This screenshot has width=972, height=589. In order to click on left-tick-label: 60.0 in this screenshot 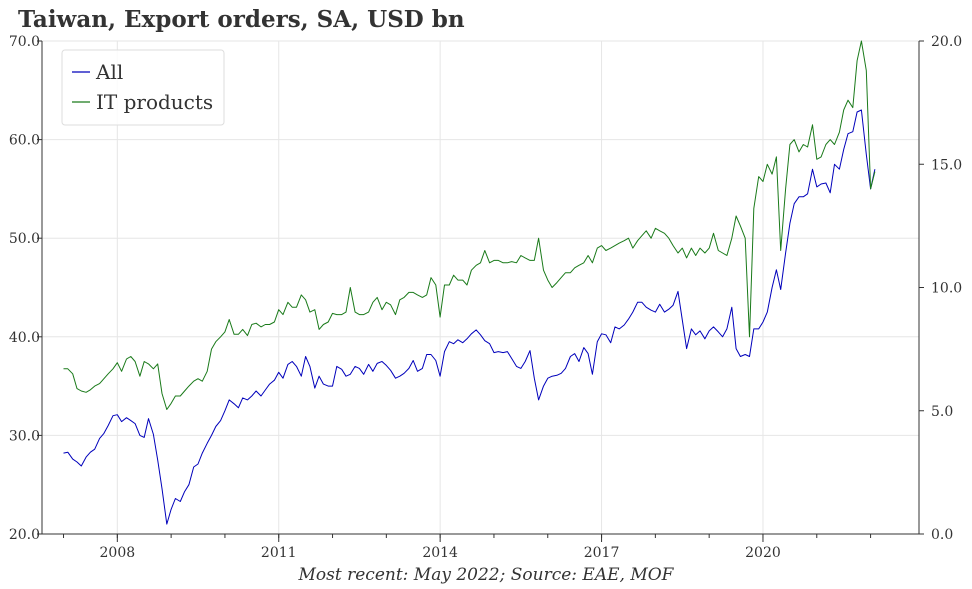, I will do `click(24, 141)`.